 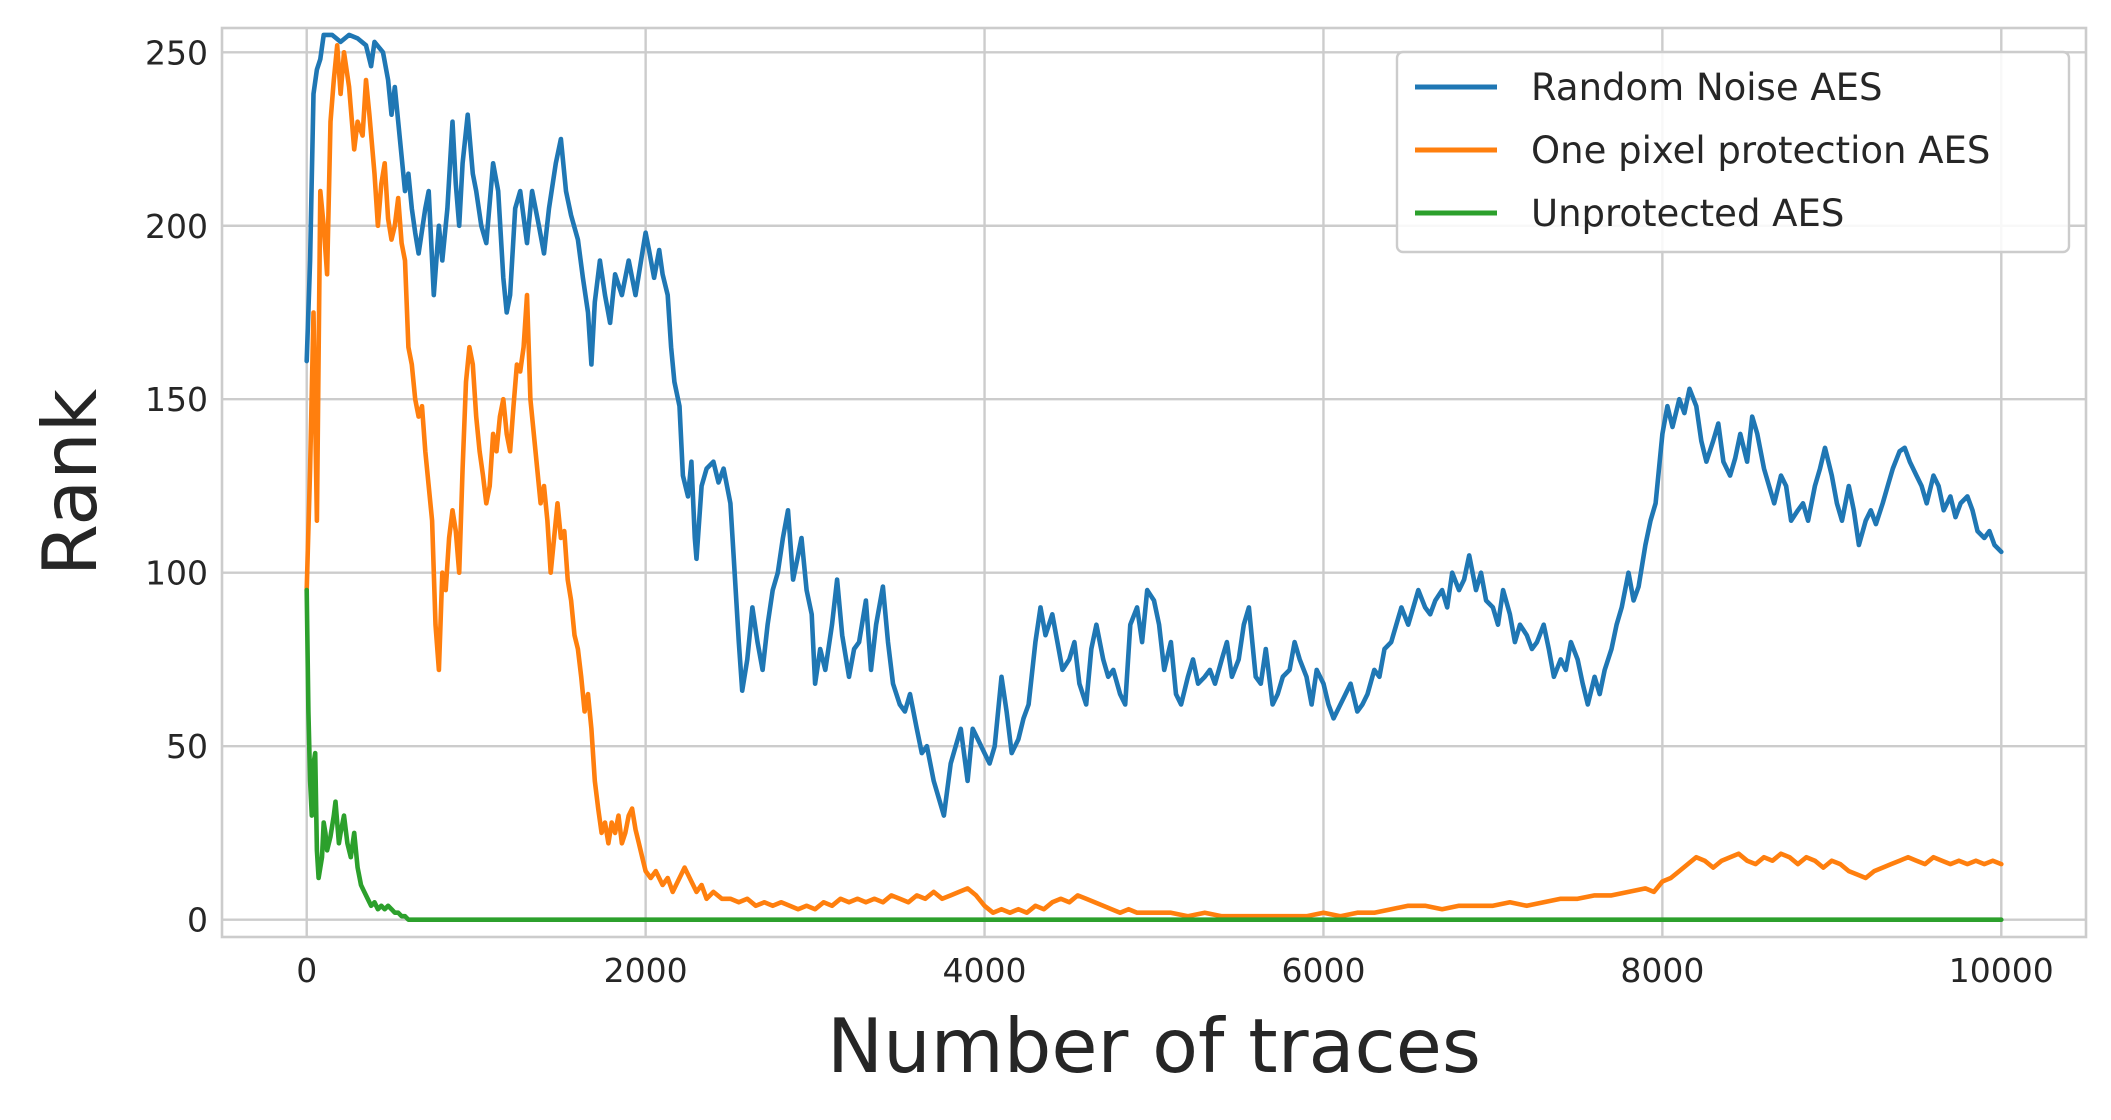 I want to click on y-tick-label: 50, so click(x=187, y=746).